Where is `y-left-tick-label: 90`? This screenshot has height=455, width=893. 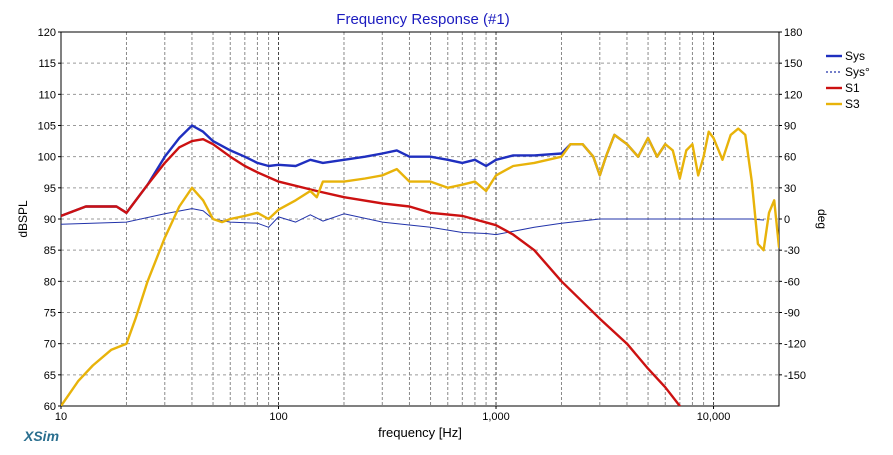
y-left-tick-label: 90 is located at coordinates (50, 220).